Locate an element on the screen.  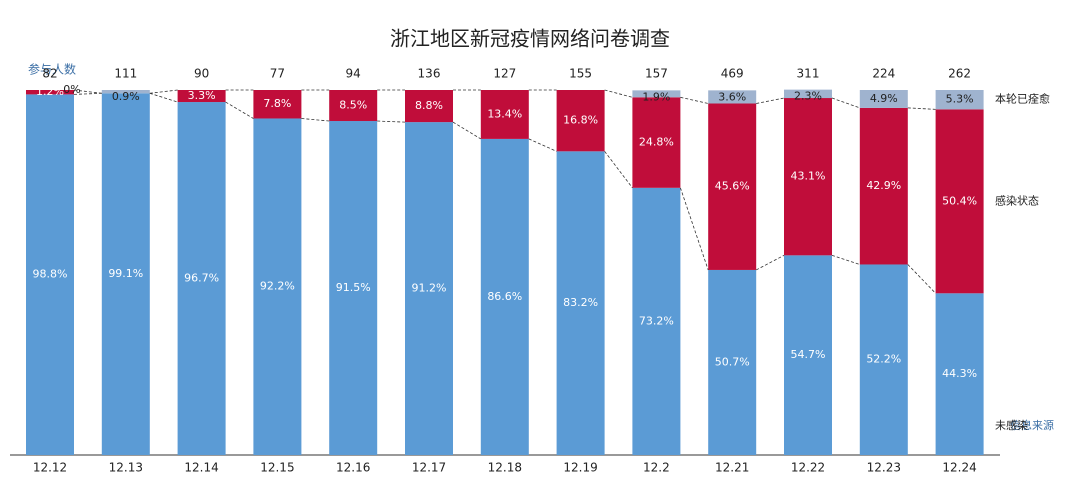
totals-label: 参与人数 is located at coordinates (52, 69).